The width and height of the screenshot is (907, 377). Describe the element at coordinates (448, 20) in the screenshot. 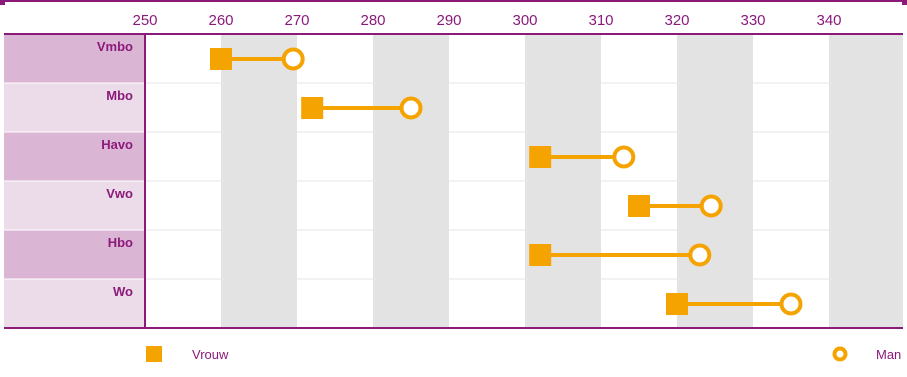

I see `x-tick-label: 290` at that location.